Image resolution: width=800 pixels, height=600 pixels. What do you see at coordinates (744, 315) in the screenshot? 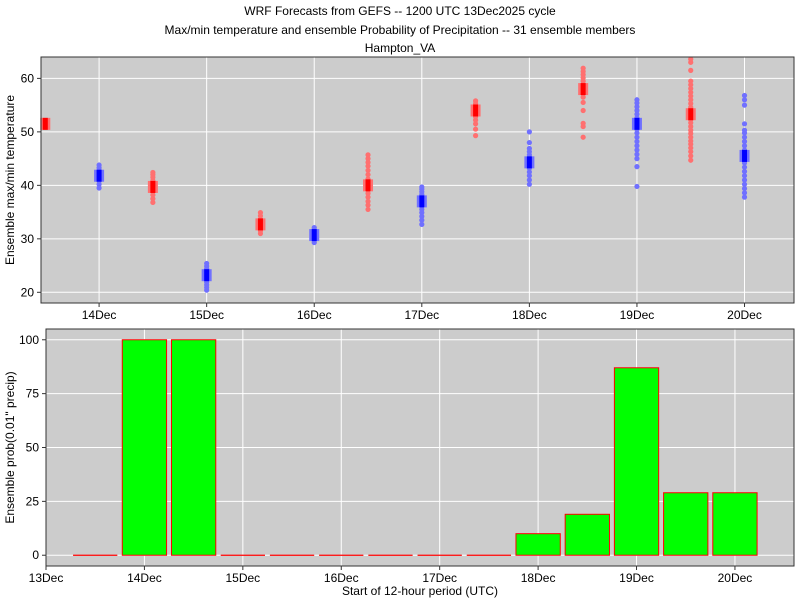
I see `x-tick-label: 20Dec` at bounding box center [744, 315].